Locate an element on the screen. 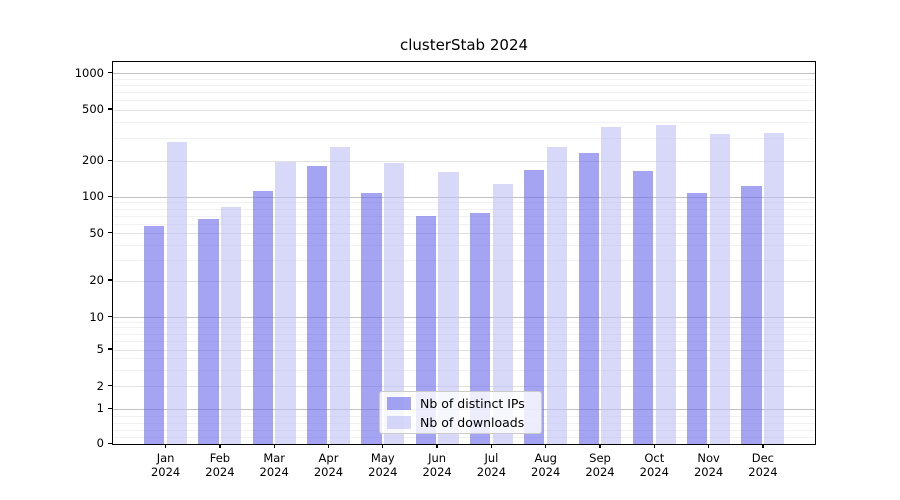  x-tick-label-jan: Jan 2024 is located at coordinates (165, 465).